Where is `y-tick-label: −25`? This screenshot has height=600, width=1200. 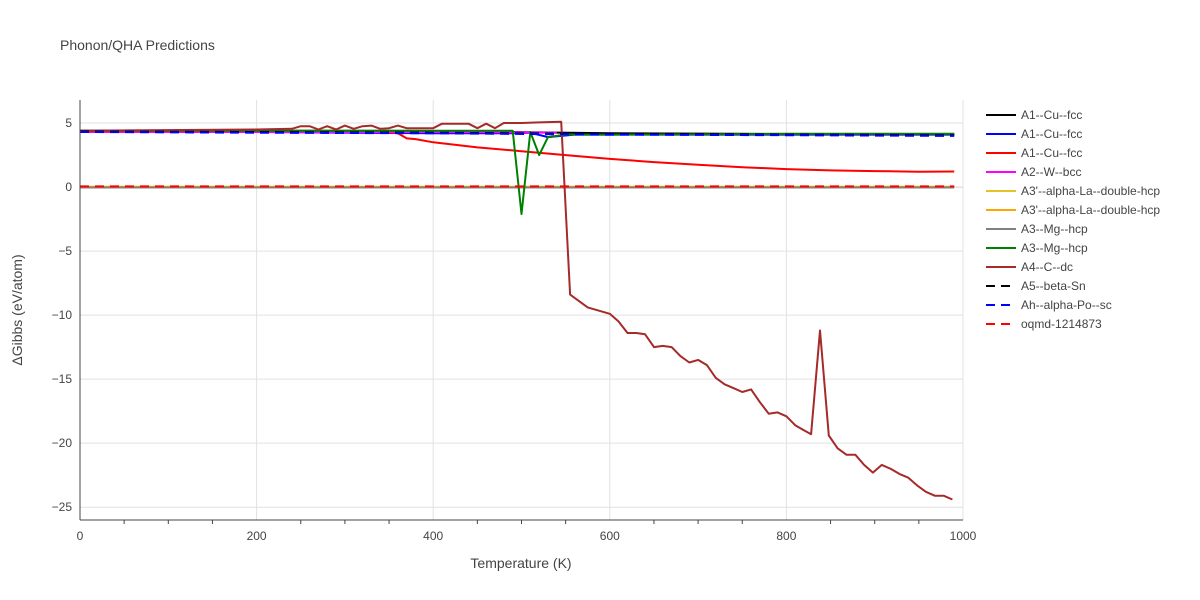
y-tick-label: −25 is located at coordinates (62, 507).